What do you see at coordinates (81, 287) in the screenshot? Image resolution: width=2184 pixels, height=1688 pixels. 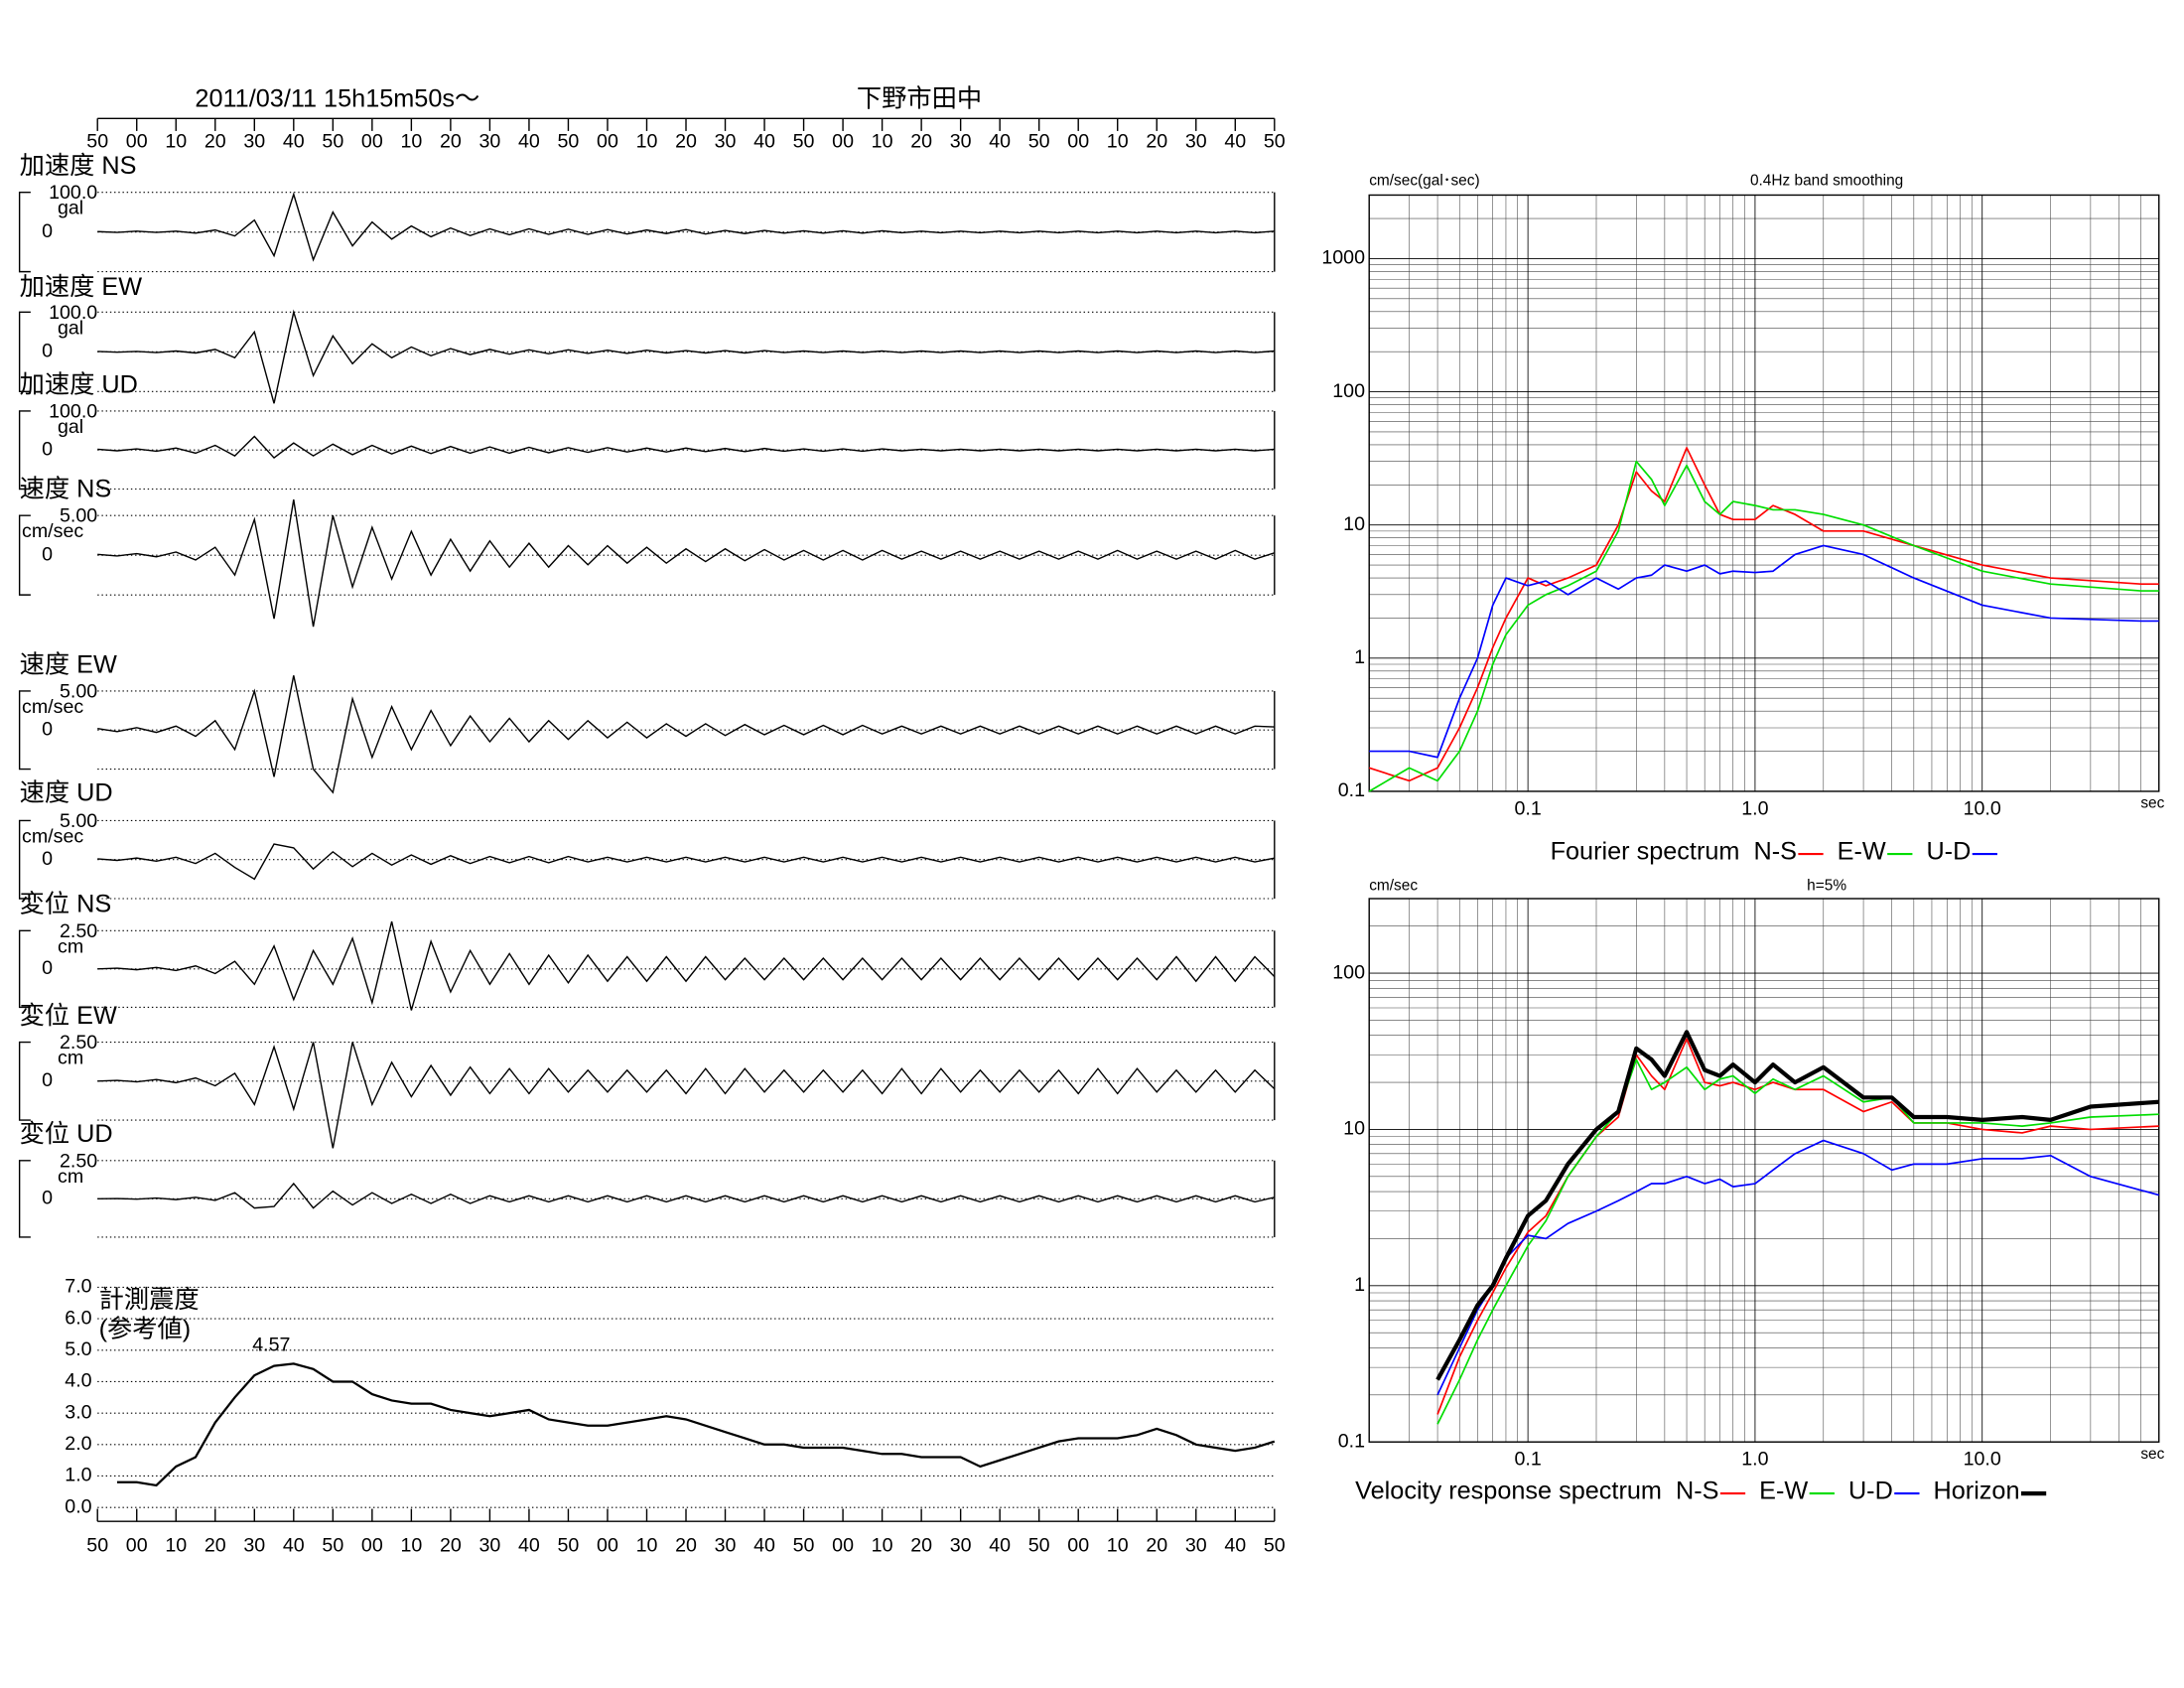 I see `panel-title: 加速度 EW` at bounding box center [81, 287].